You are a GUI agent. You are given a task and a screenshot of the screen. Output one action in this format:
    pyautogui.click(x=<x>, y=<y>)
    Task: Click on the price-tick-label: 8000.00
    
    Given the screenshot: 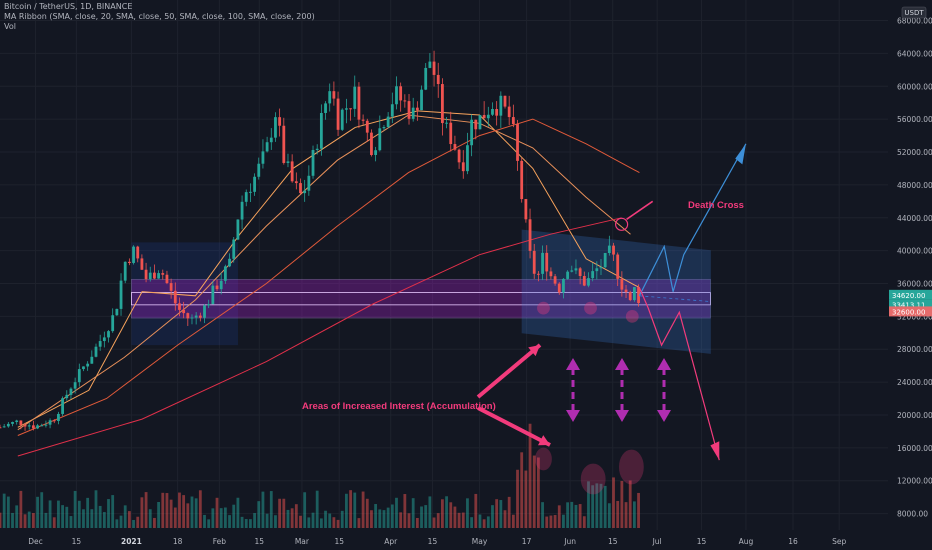 What is the action you would take?
    pyautogui.click(x=912, y=514)
    